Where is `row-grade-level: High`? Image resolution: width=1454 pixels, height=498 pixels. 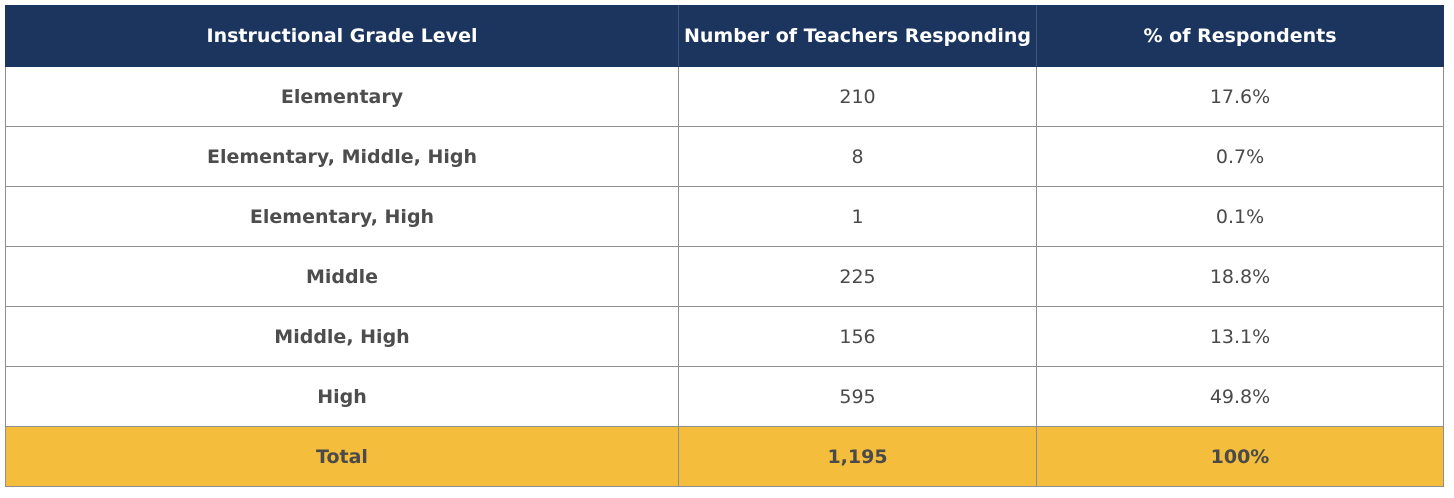
row-grade-level: High is located at coordinates (342, 396).